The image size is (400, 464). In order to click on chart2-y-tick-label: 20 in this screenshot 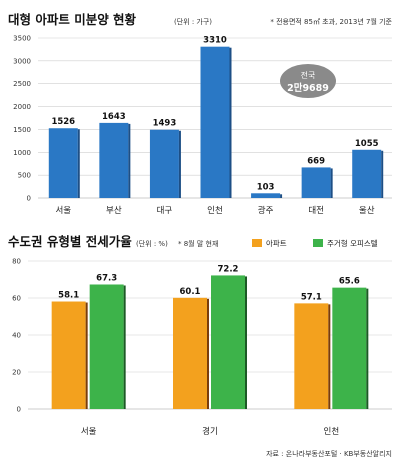, I will do `click(16, 373)`.